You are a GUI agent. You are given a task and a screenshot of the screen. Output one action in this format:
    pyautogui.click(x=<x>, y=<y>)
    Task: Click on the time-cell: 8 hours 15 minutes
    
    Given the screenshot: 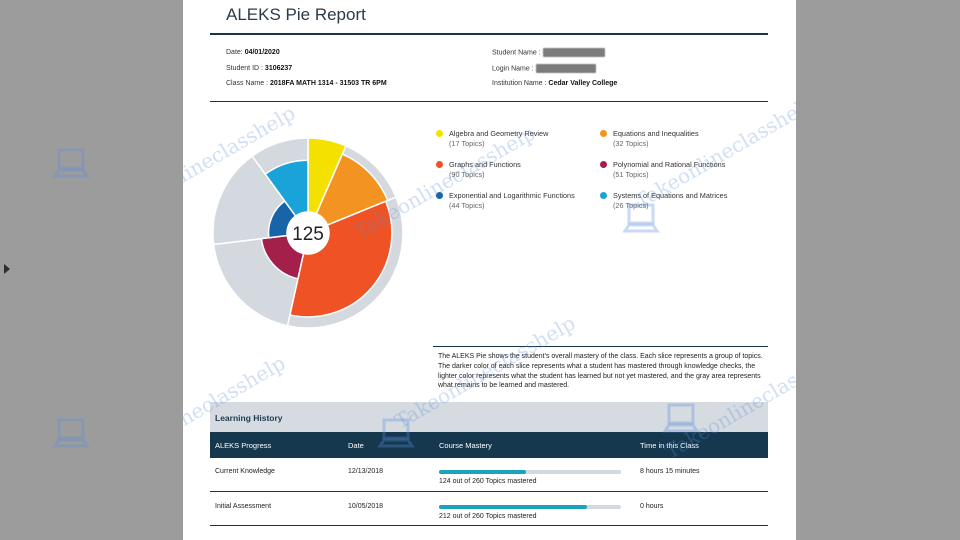 What is the action you would take?
    pyautogui.click(x=670, y=471)
    